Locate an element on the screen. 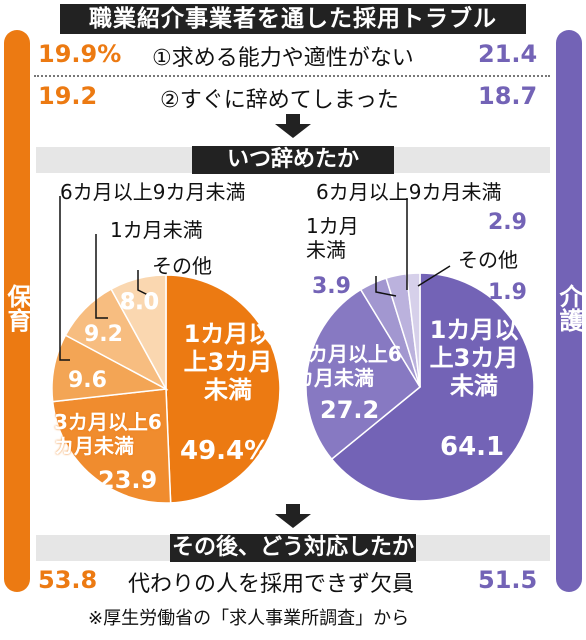 This screenshot has width=586, height=640. section2-title: いつ辞めたか is located at coordinates (293, 160).